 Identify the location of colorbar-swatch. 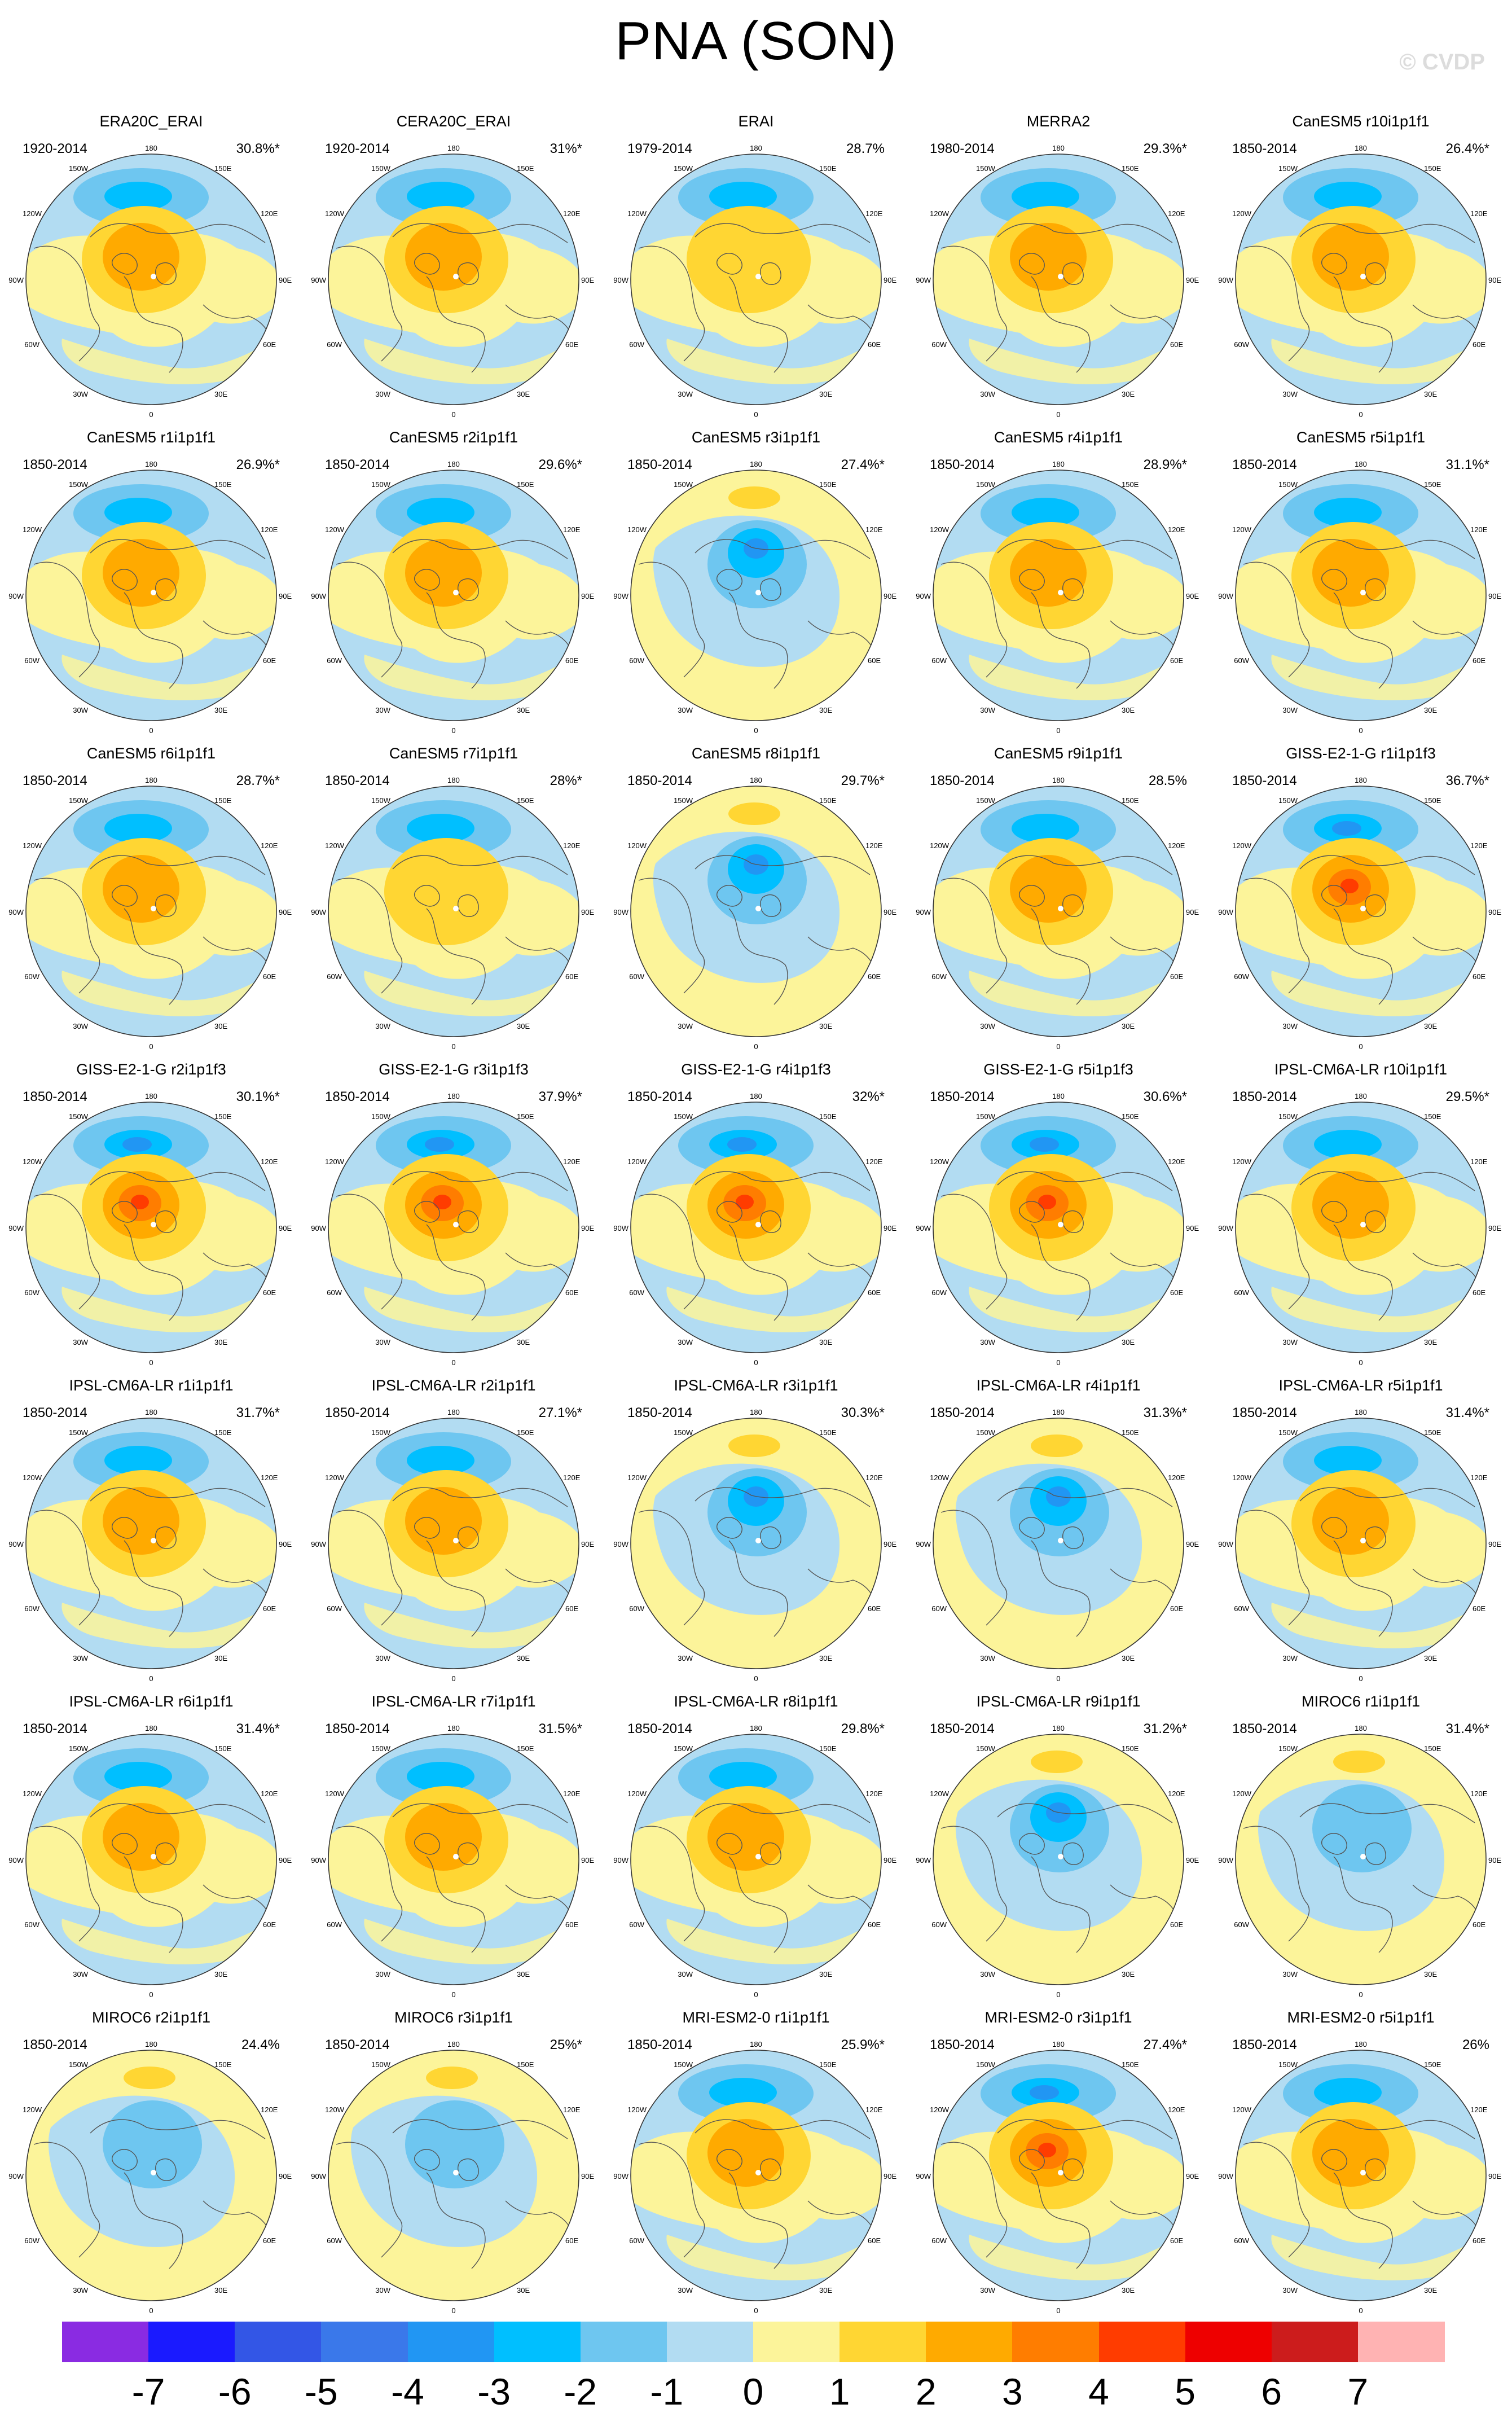
(1401, 2342).